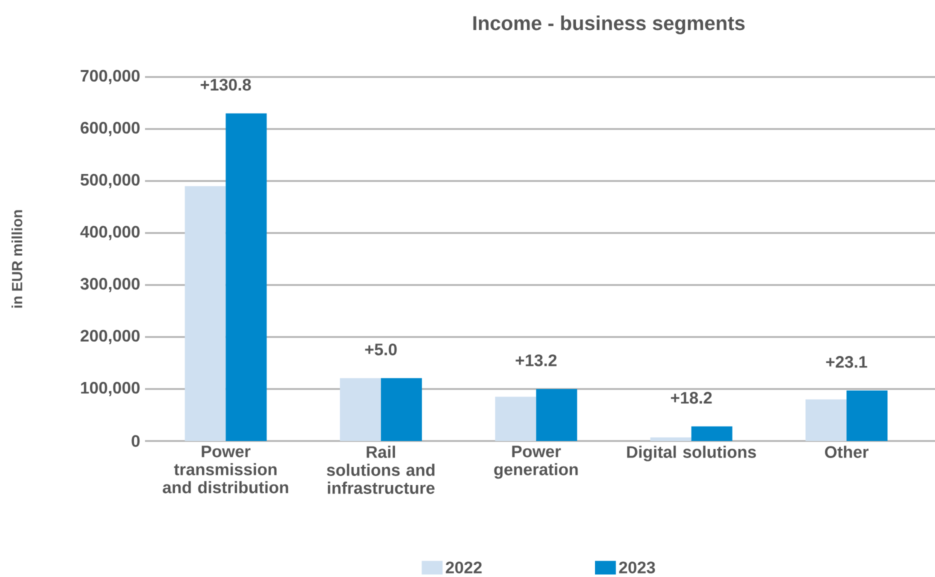 Image resolution: width=935 pixels, height=577 pixels. What do you see at coordinates (464, 568) in the screenshot?
I see `legend-label: 2022` at bounding box center [464, 568].